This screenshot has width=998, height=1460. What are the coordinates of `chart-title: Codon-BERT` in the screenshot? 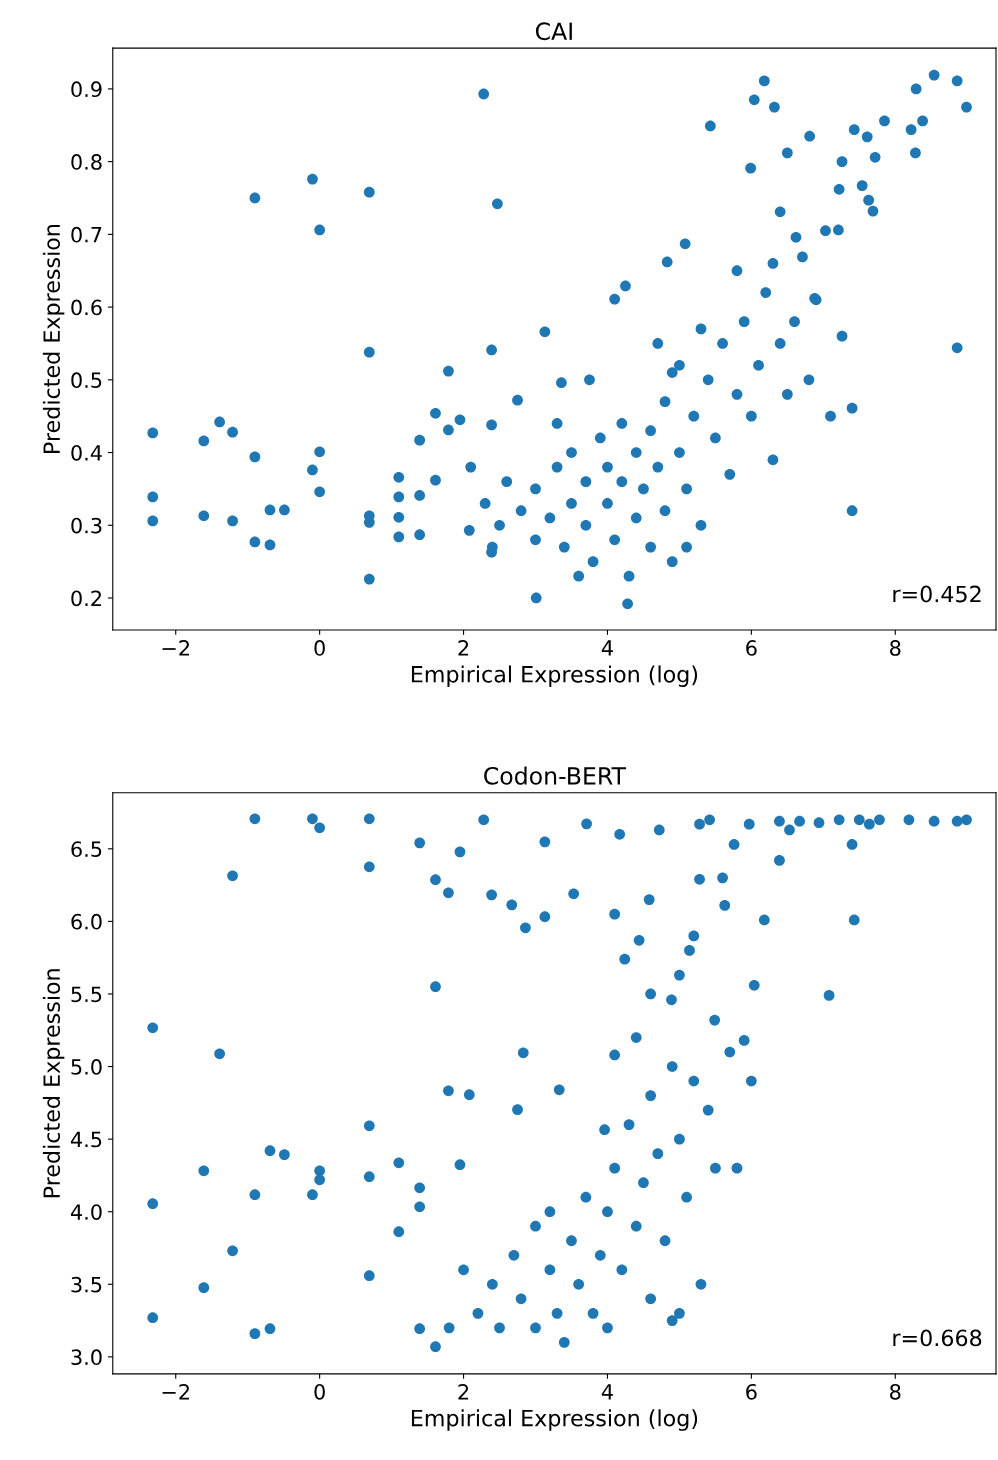 It's located at (555, 775).